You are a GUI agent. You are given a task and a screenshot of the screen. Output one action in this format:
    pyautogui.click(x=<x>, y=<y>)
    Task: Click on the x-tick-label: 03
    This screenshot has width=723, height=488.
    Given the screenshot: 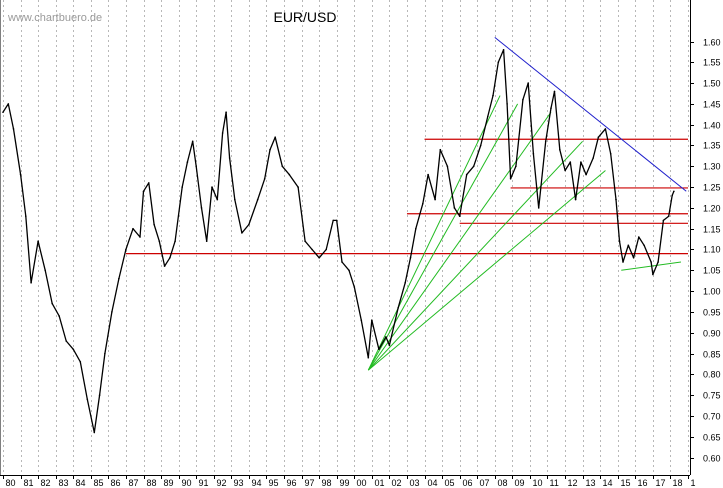 What is the action you would take?
    pyautogui.click(x=415, y=483)
    